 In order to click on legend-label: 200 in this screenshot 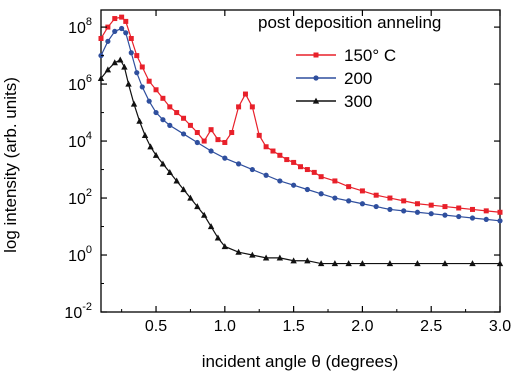, I will do `click(358, 78)`.